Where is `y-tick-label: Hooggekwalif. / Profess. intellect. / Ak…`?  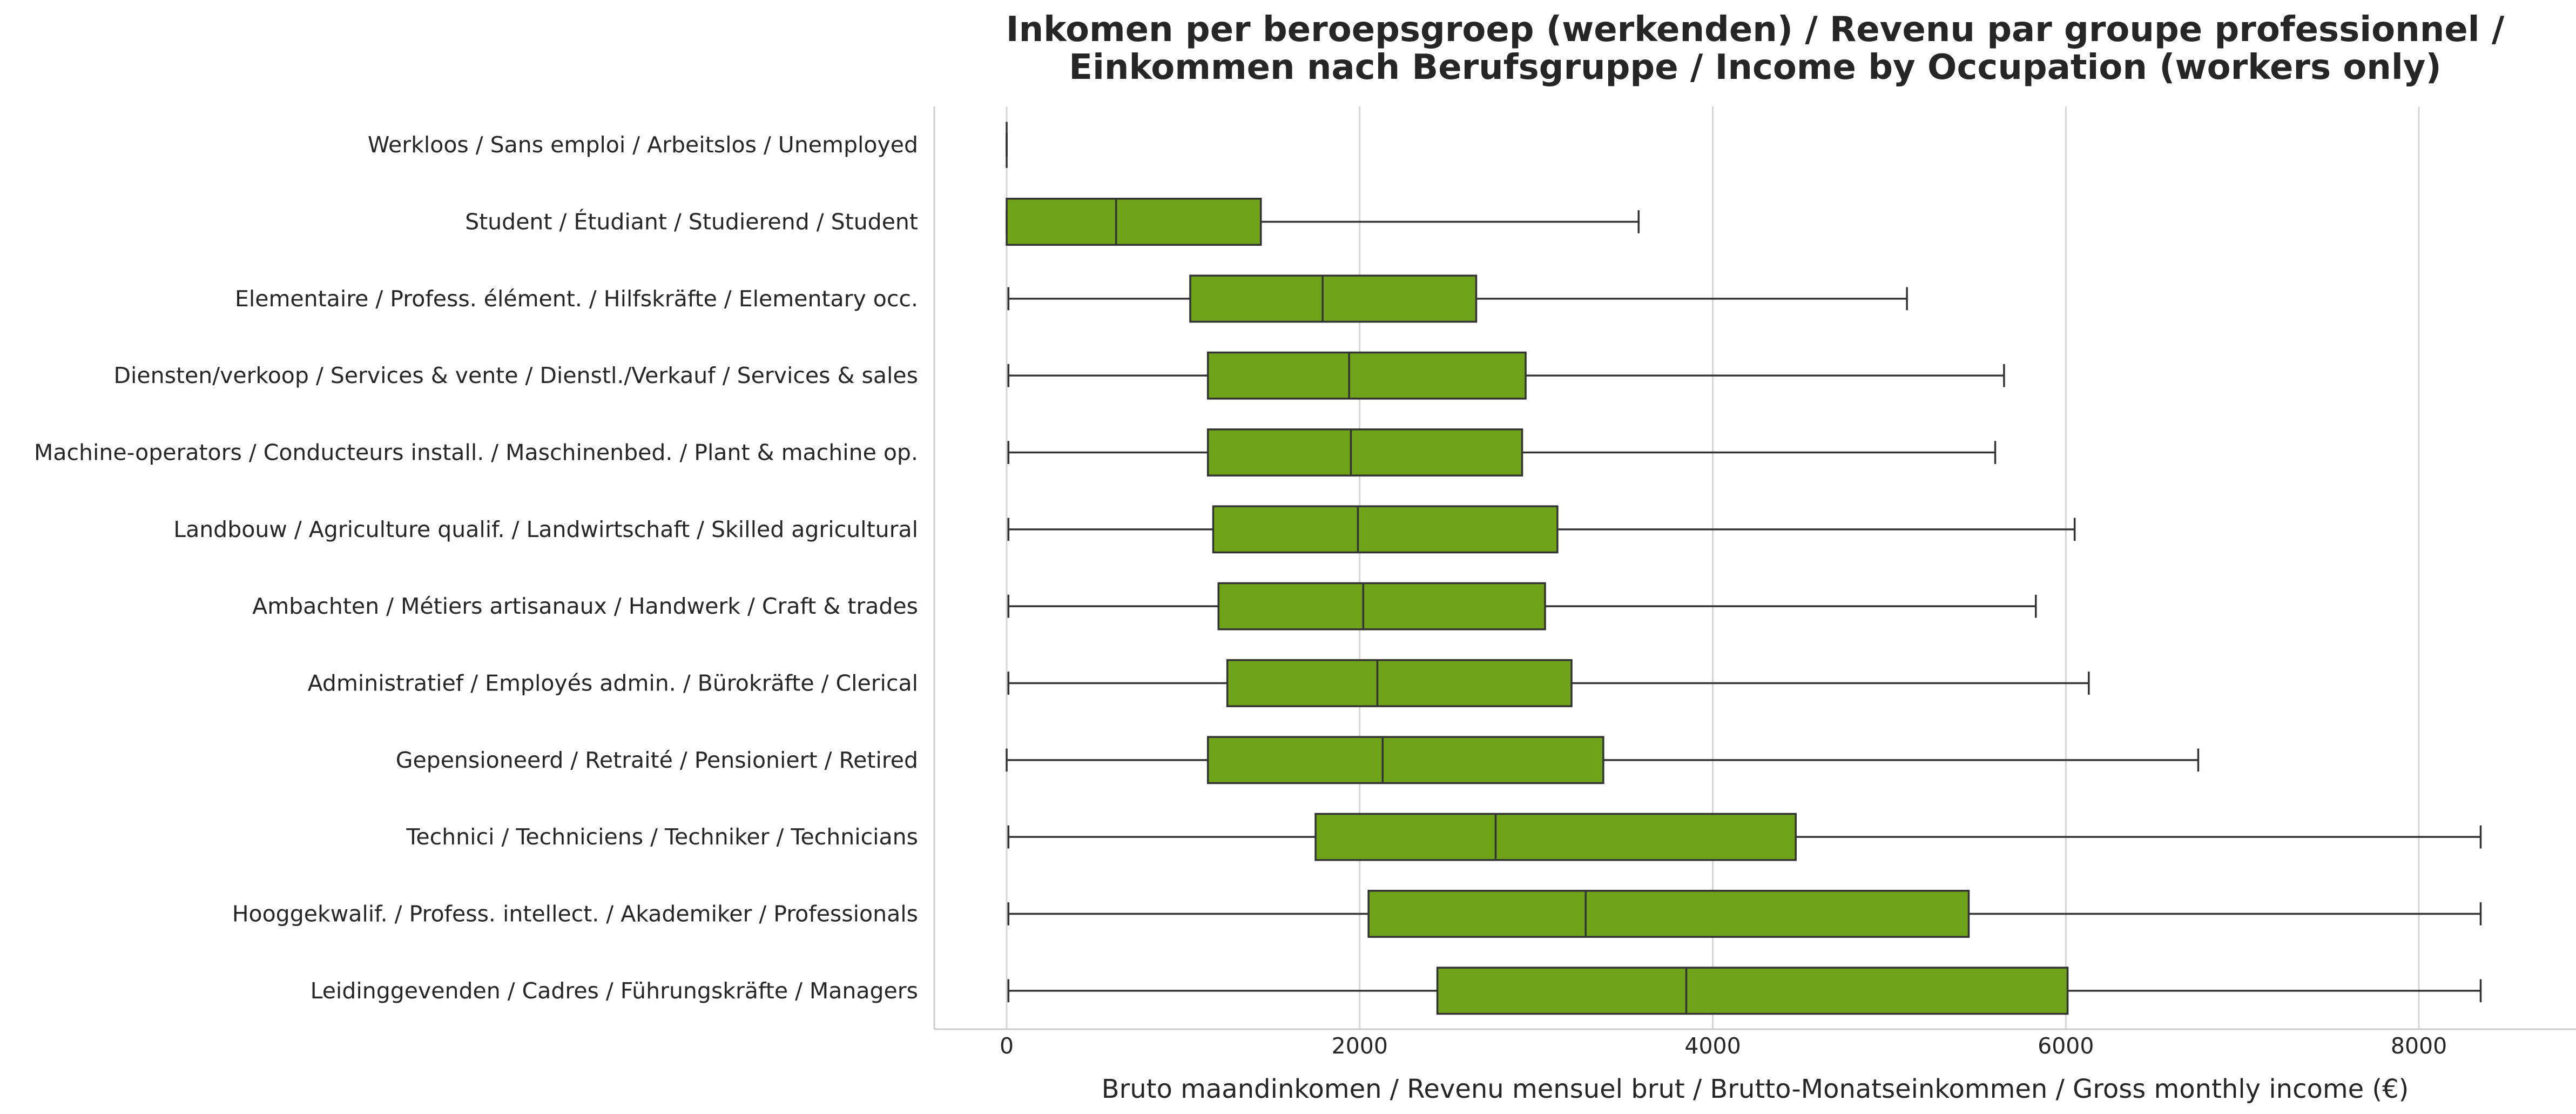
y-tick-label: Hooggekwalif. / Profess. intellect. / Ak… is located at coordinates (575, 914).